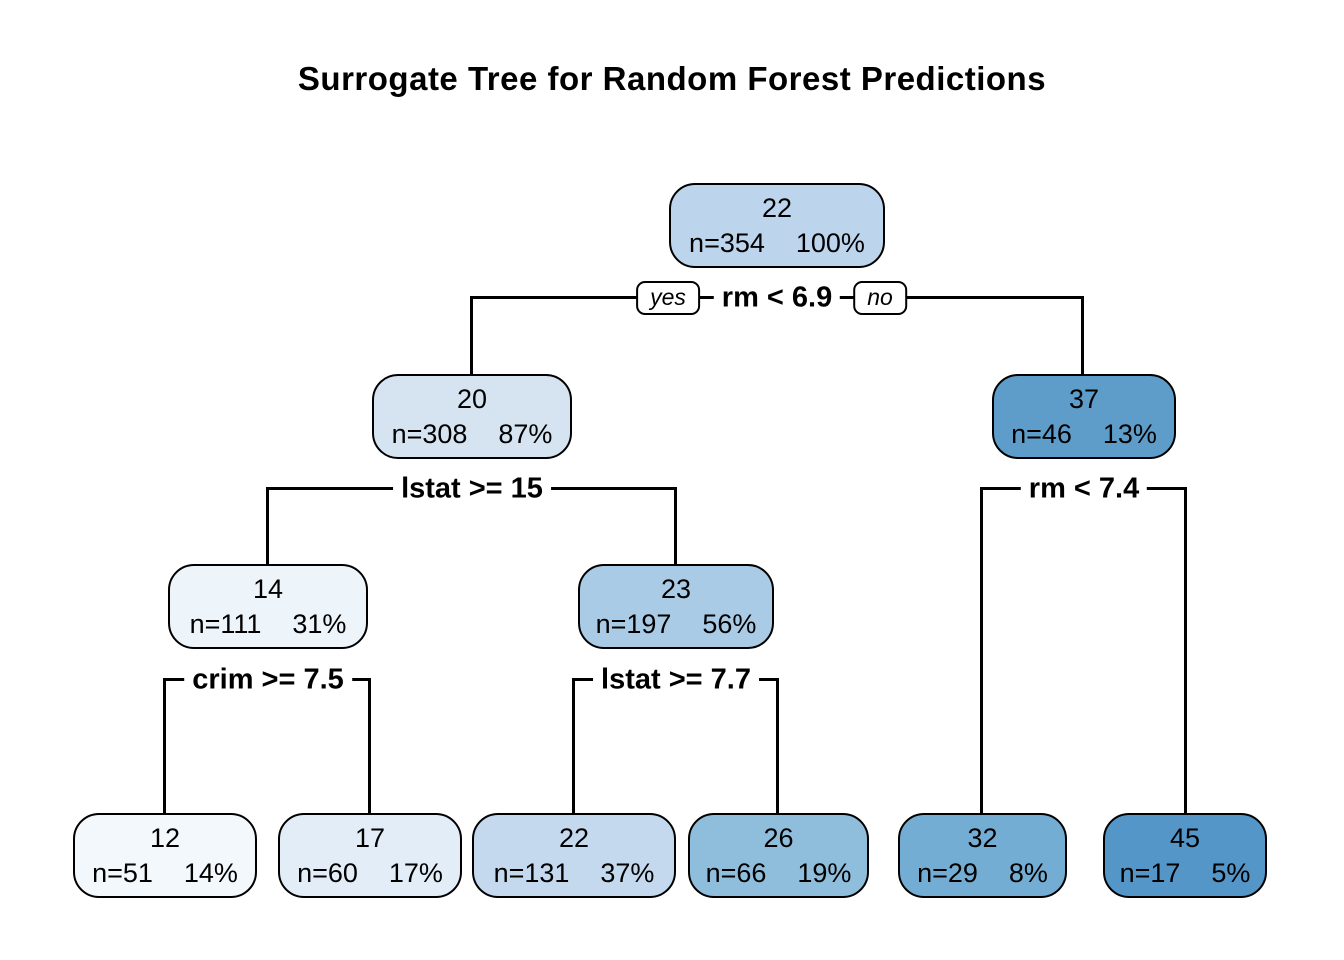 This screenshot has width=1344, height=960. Describe the element at coordinates (777, 746) in the screenshot. I see `connector-leaf26-drop` at that location.